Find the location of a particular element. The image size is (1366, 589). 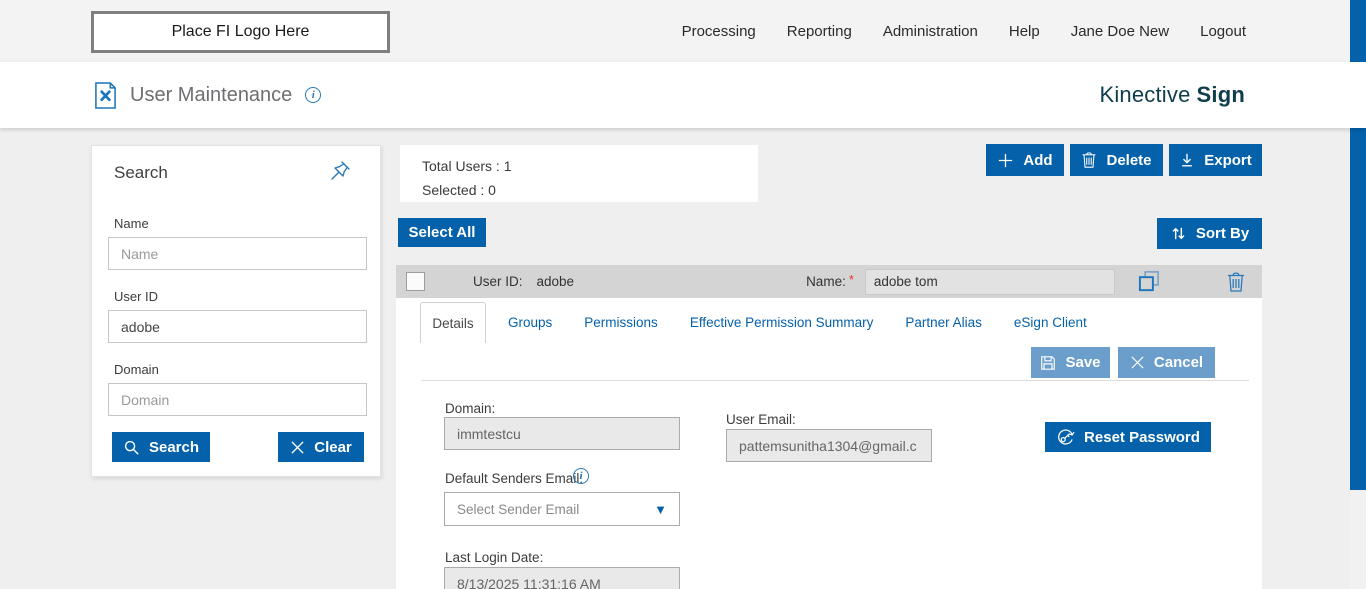

brand-logo: Kinective Sign is located at coordinates (1172, 95).